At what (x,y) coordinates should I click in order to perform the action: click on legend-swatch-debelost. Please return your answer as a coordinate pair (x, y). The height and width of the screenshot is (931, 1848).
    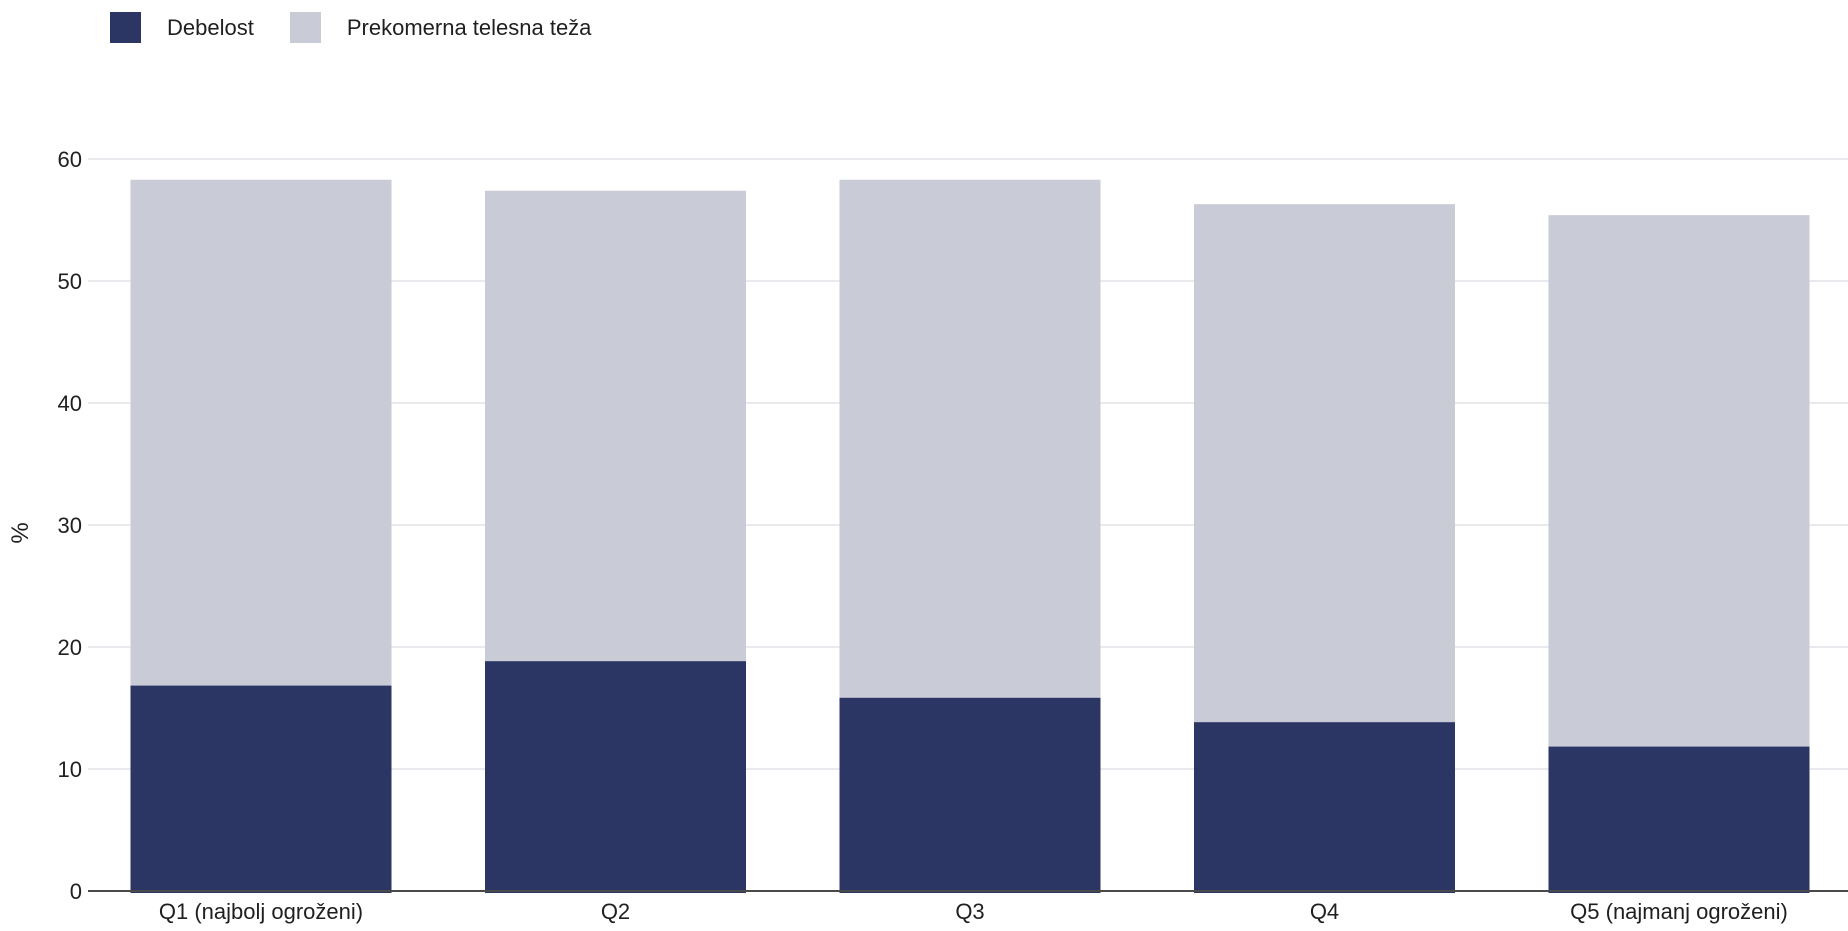
    Looking at the image, I should click on (125, 27).